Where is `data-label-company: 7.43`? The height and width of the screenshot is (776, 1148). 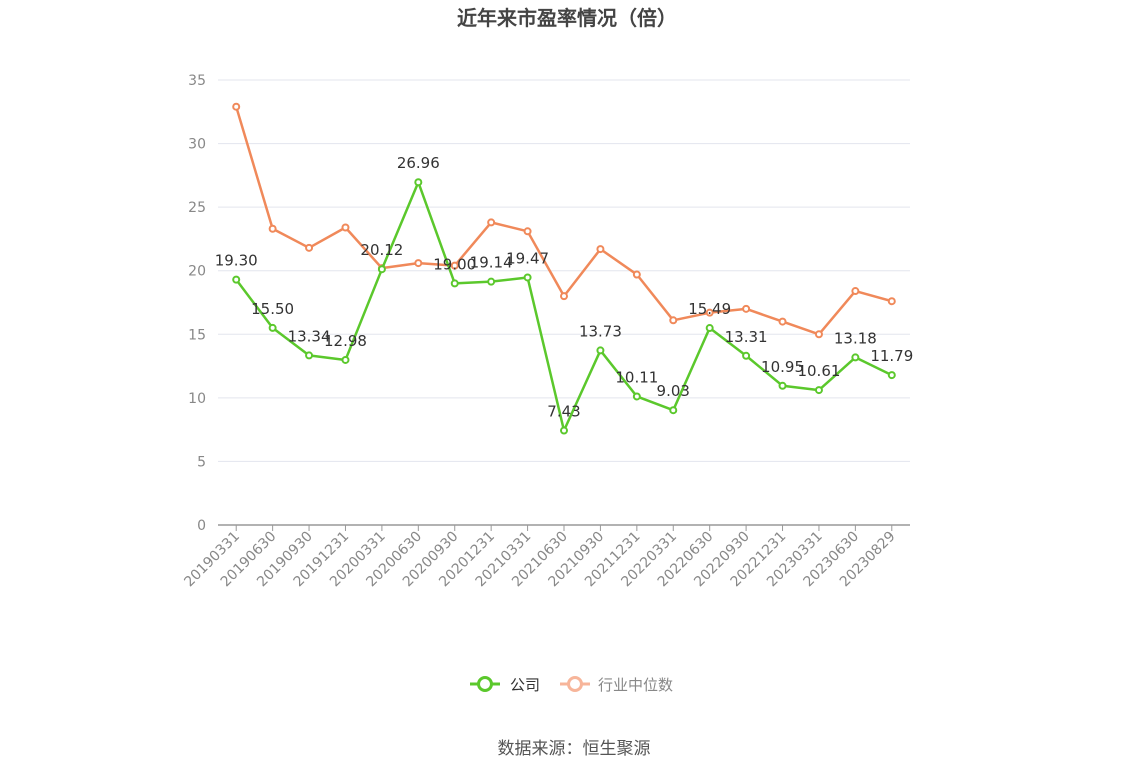
data-label-company: 7.43 is located at coordinates (563, 412).